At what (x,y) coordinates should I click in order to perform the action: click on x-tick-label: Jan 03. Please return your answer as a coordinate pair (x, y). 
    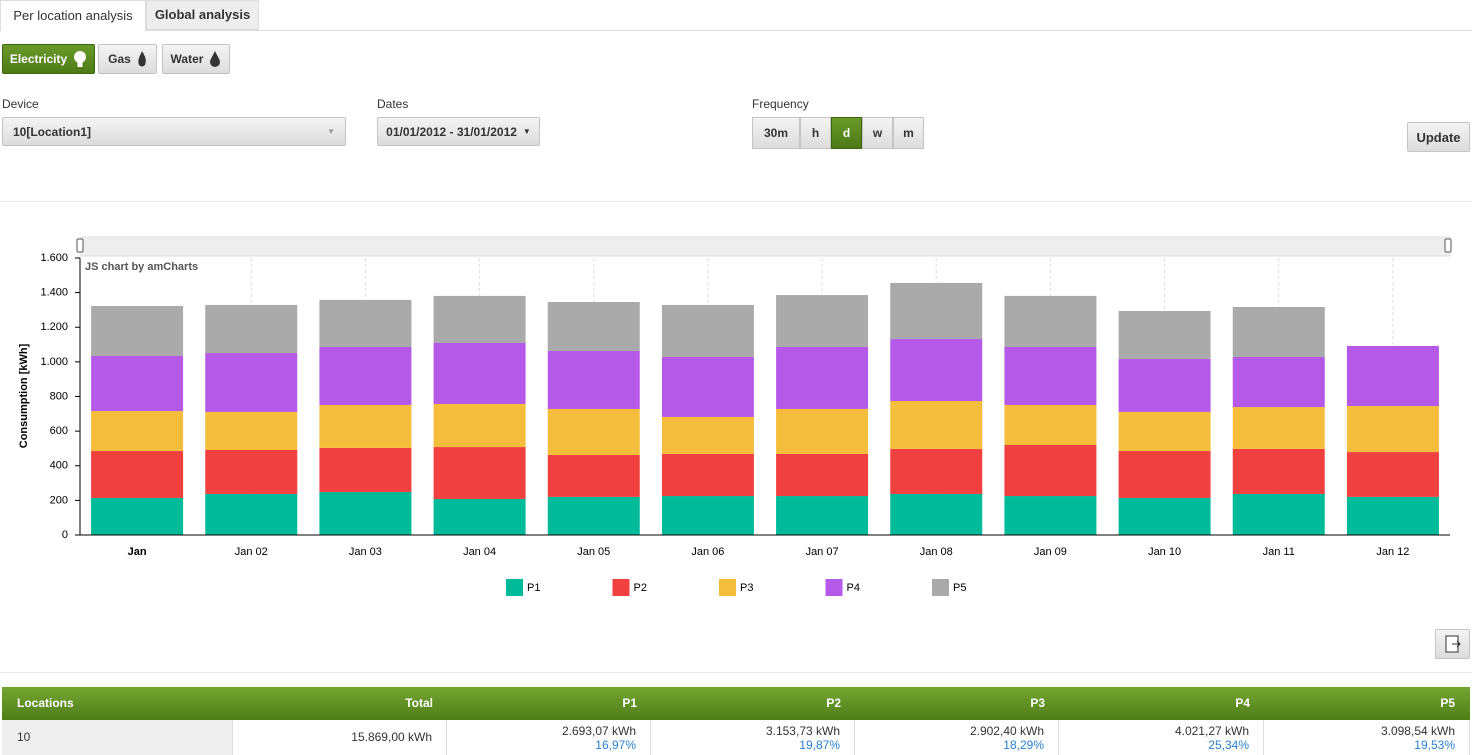
    Looking at the image, I should click on (365, 552).